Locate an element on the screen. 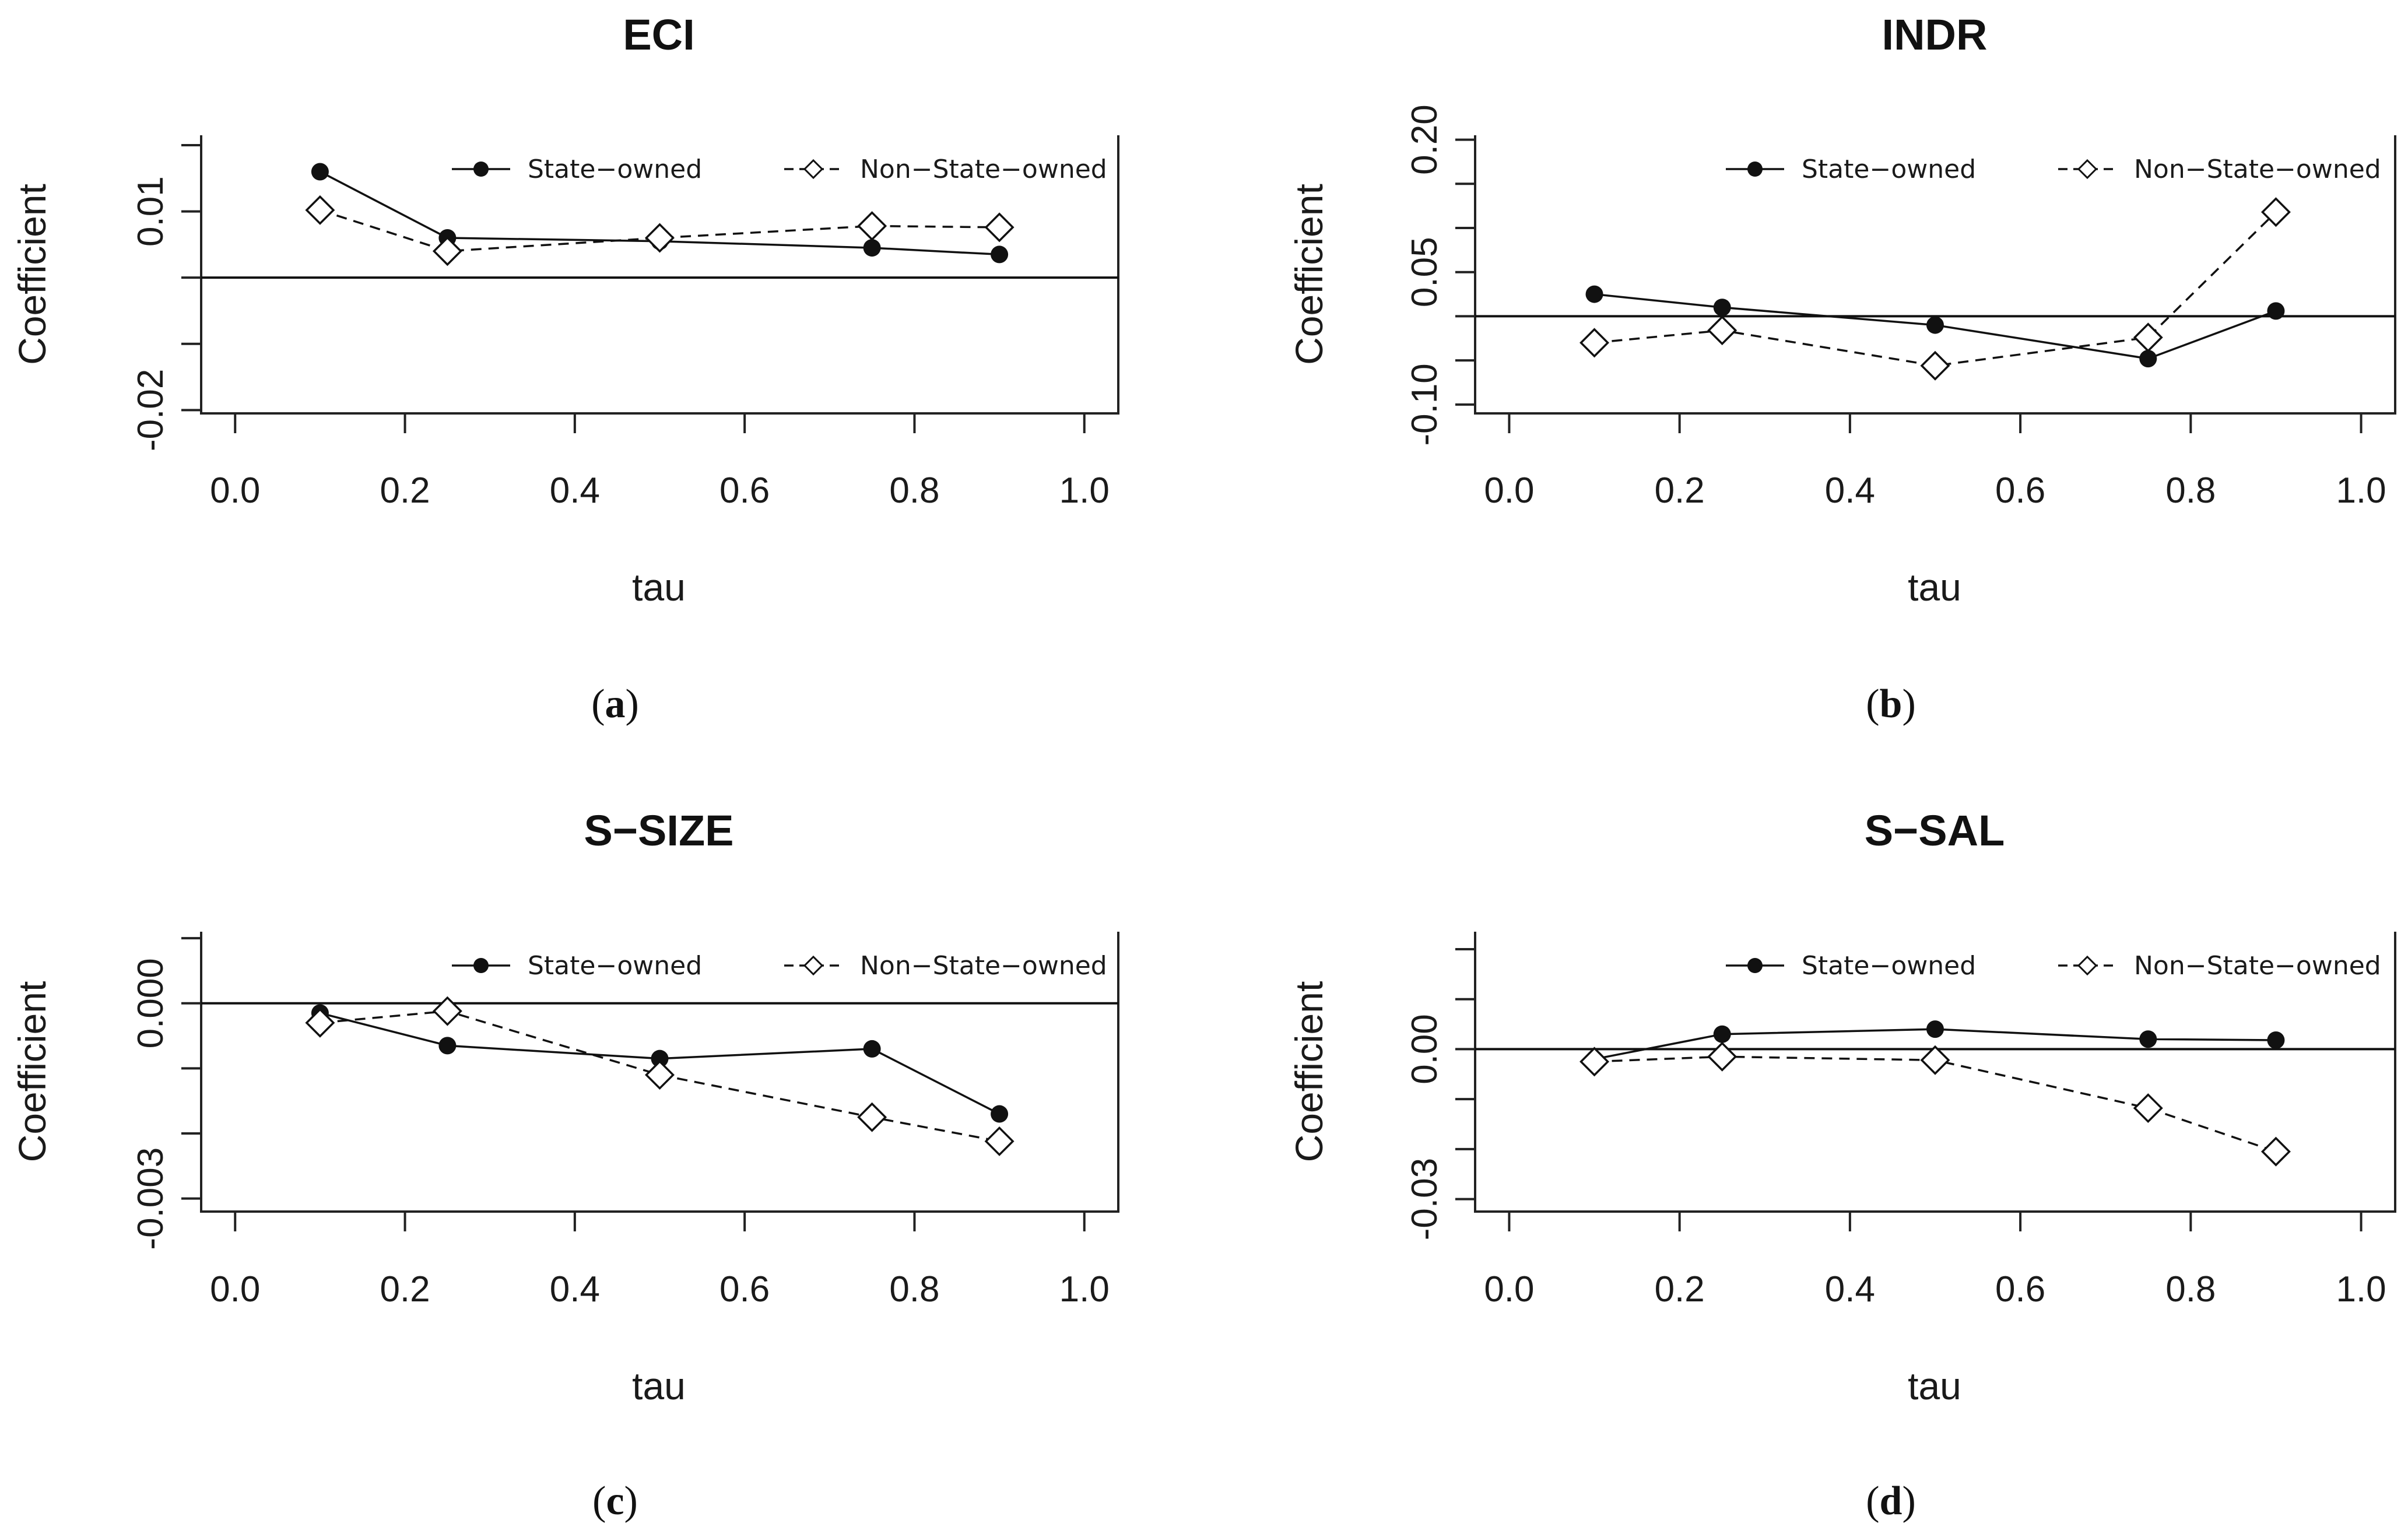 Image resolution: width=2408 pixels, height=1527 pixels. caption-letter: b is located at coordinates (1891, 704).